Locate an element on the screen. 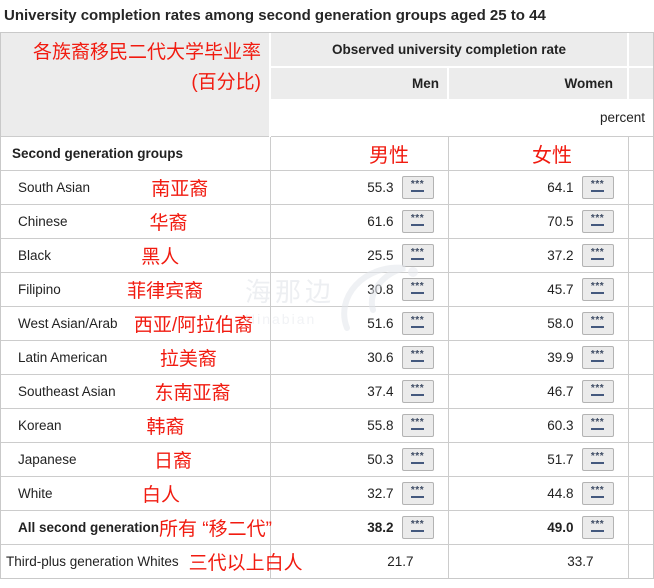 The height and width of the screenshot is (588, 654). unit-label: percent is located at coordinates (462, 118).